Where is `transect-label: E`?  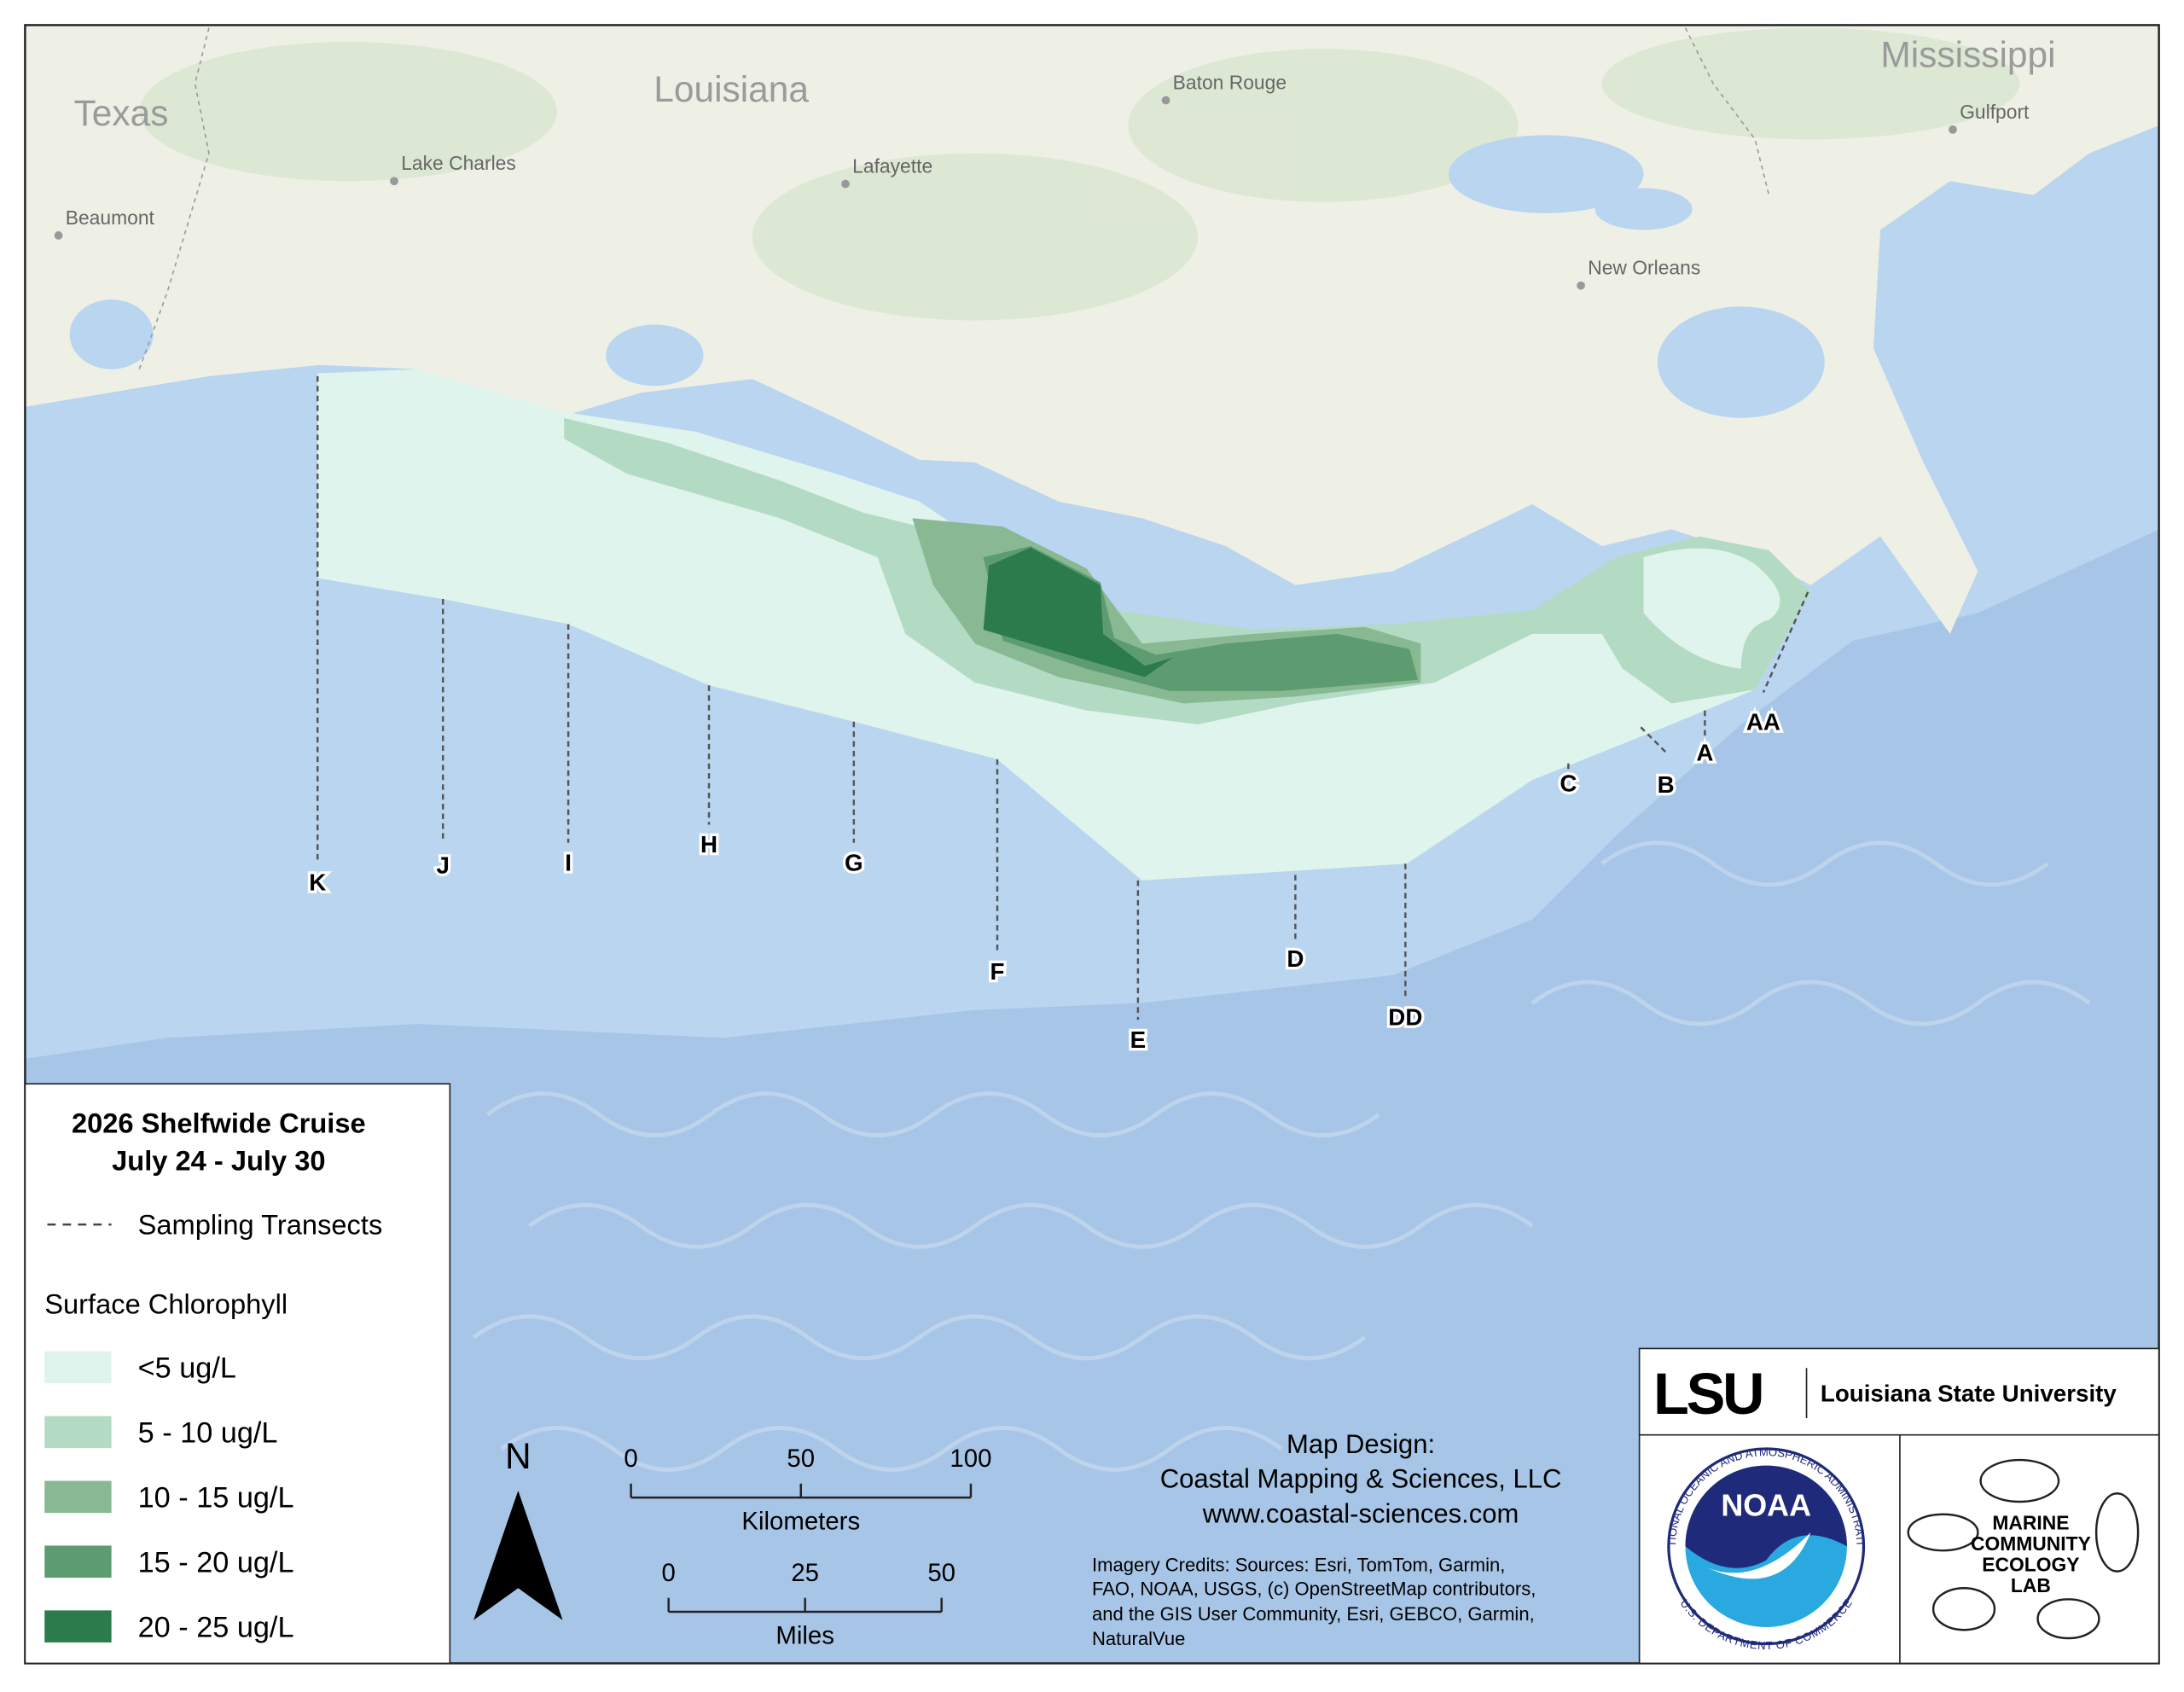 transect-label: E is located at coordinates (1139, 1039).